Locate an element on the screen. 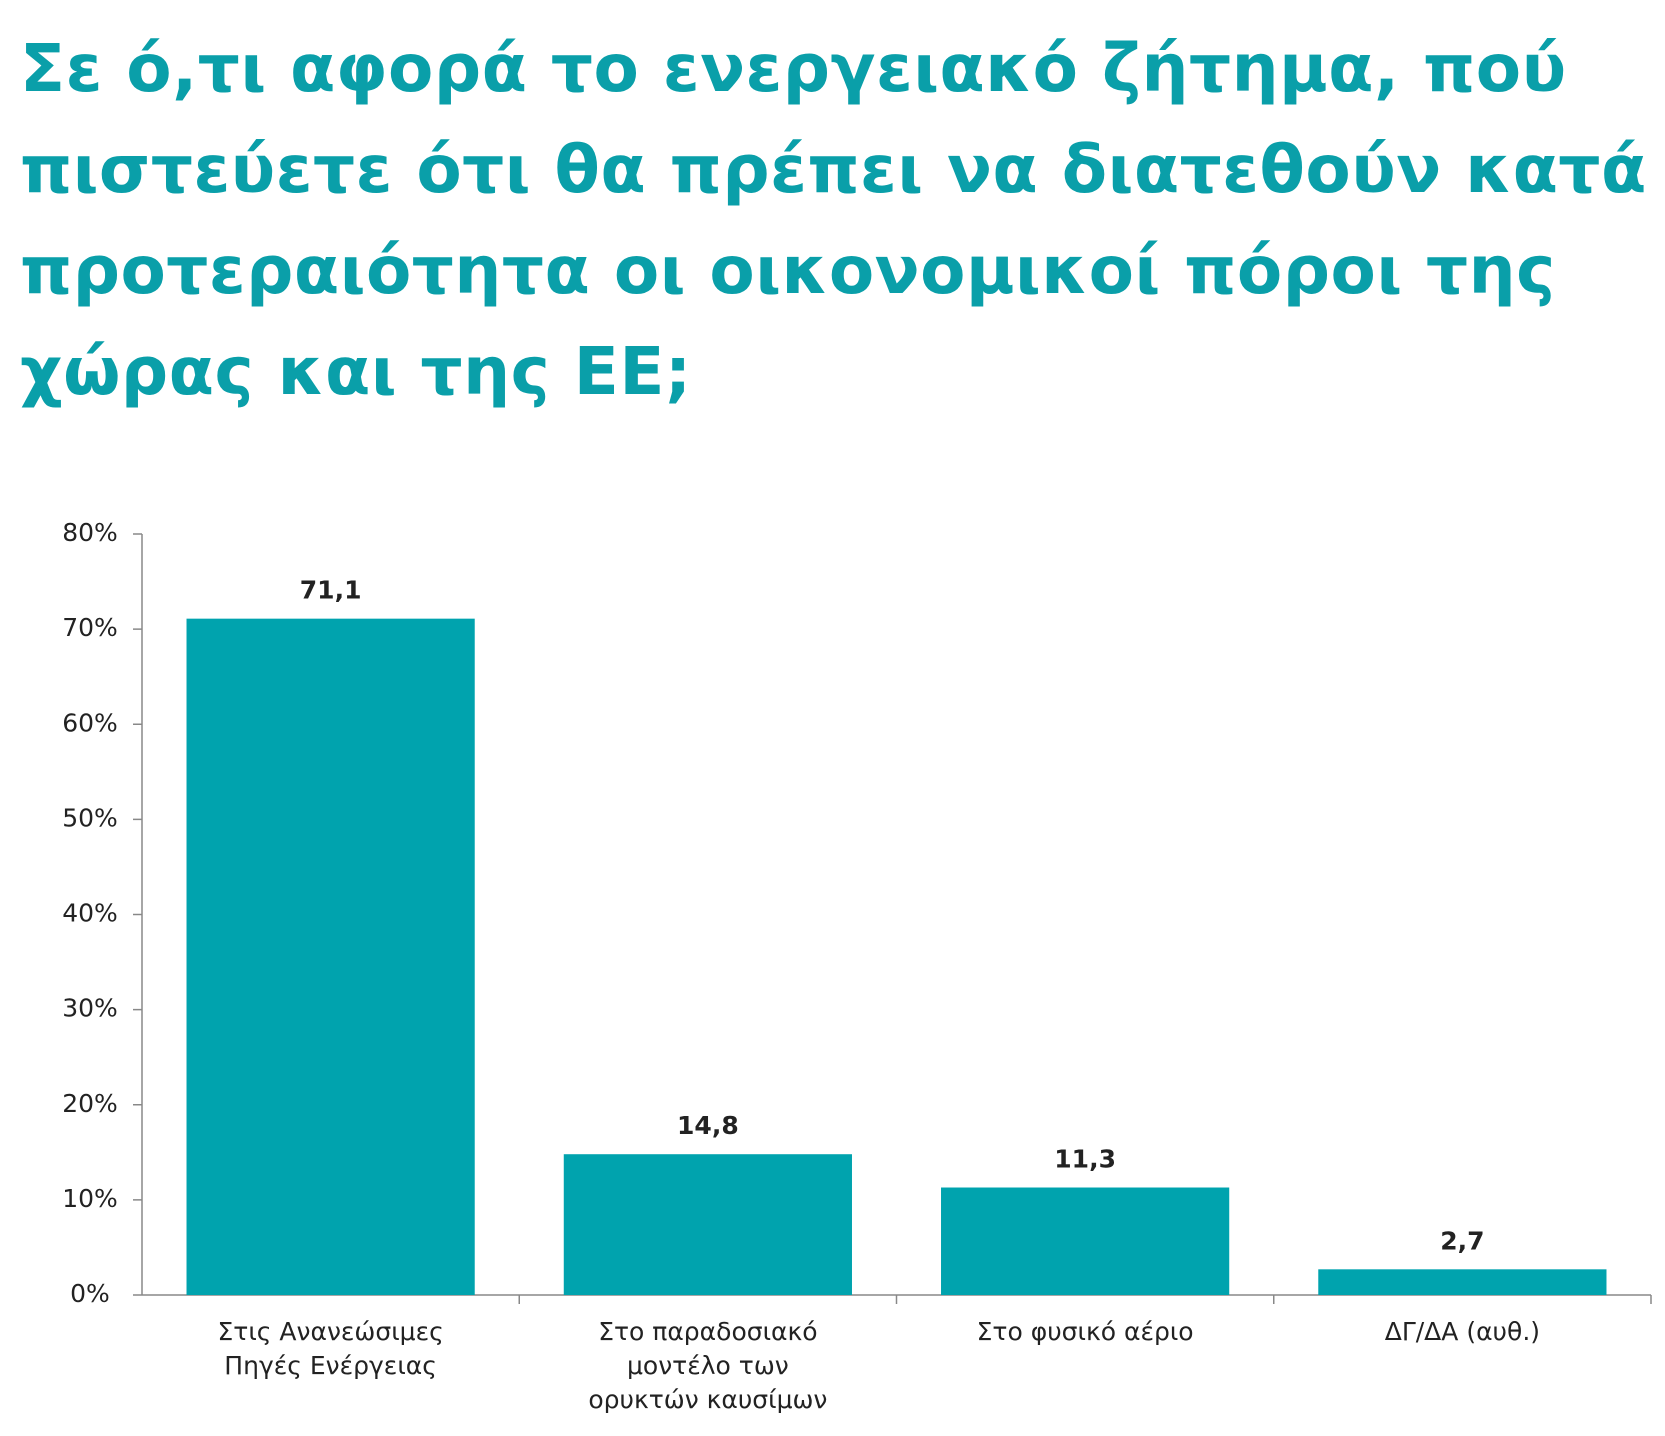  value-label: 2,7 is located at coordinates (1462, 1240).